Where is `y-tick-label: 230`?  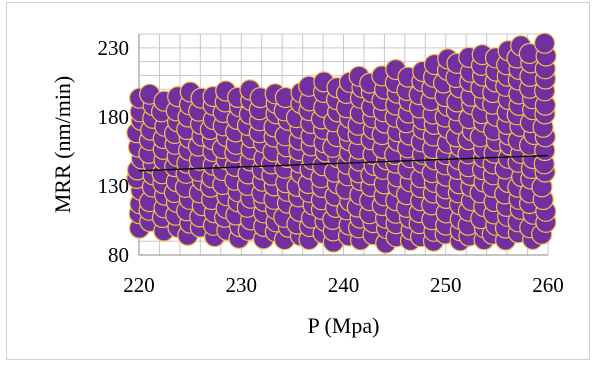
y-tick-label: 230 is located at coordinates (114, 48).